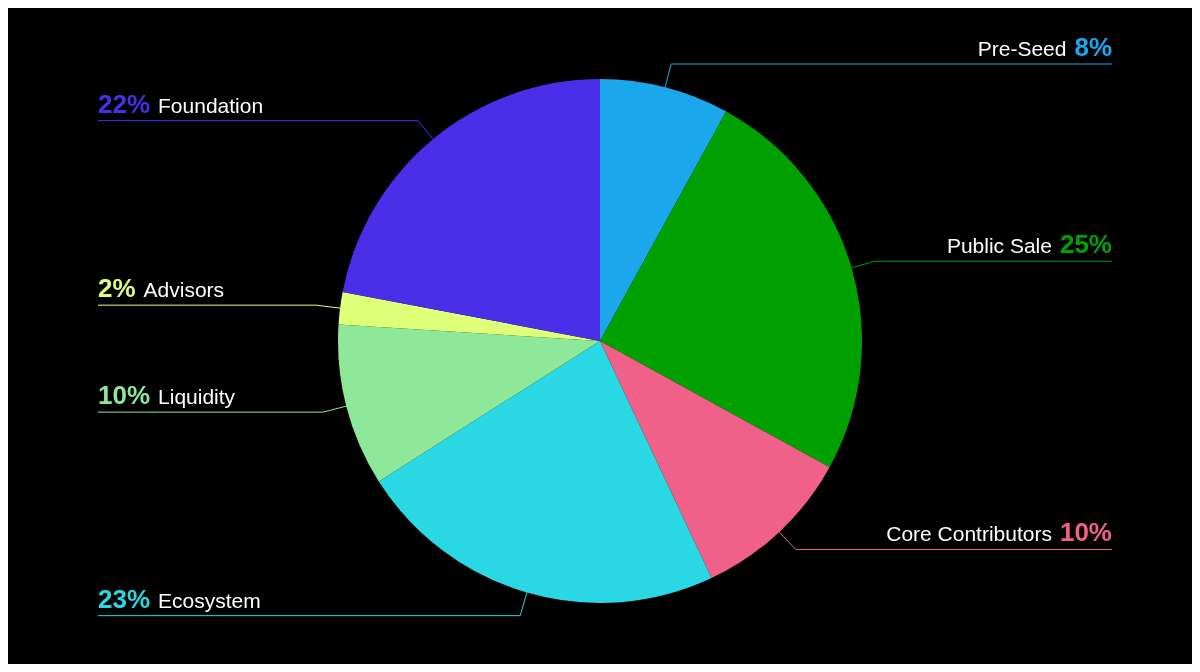 The image size is (1200, 672). What do you see at coordinates (1085, 244) in the screenshot?
I see `data-label: 25%` at bounding box center [1085, 244].